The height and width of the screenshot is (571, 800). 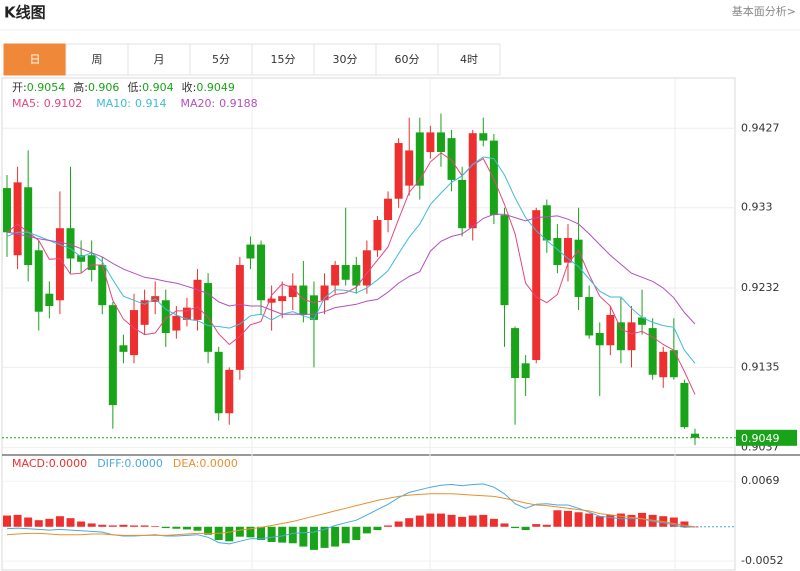 What do you see at coordinates (186, 463) in the screenshot?
I see `macd-legend-name: DEA:` at bounding box center [186, 463].